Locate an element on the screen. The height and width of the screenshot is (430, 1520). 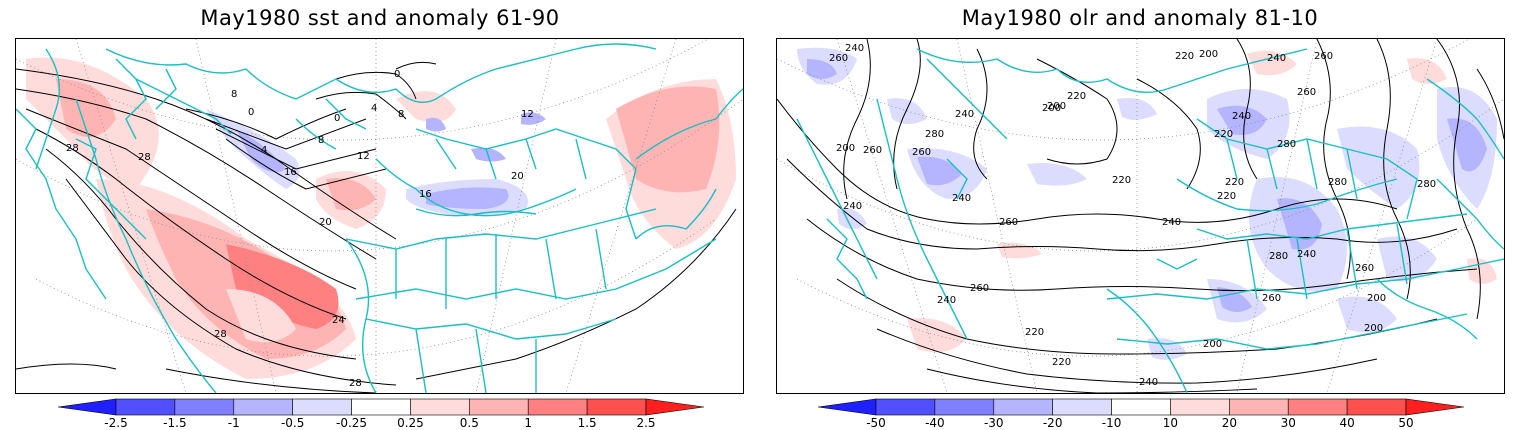
colorbar-tick-label: 1 is located at coordinates (528, 423).